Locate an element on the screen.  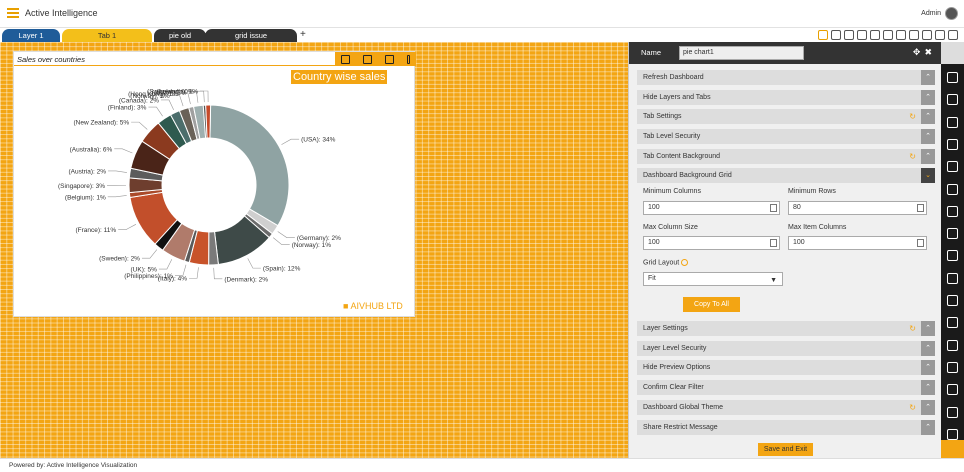
add-widget-icon is located at coordinates (952, 390).